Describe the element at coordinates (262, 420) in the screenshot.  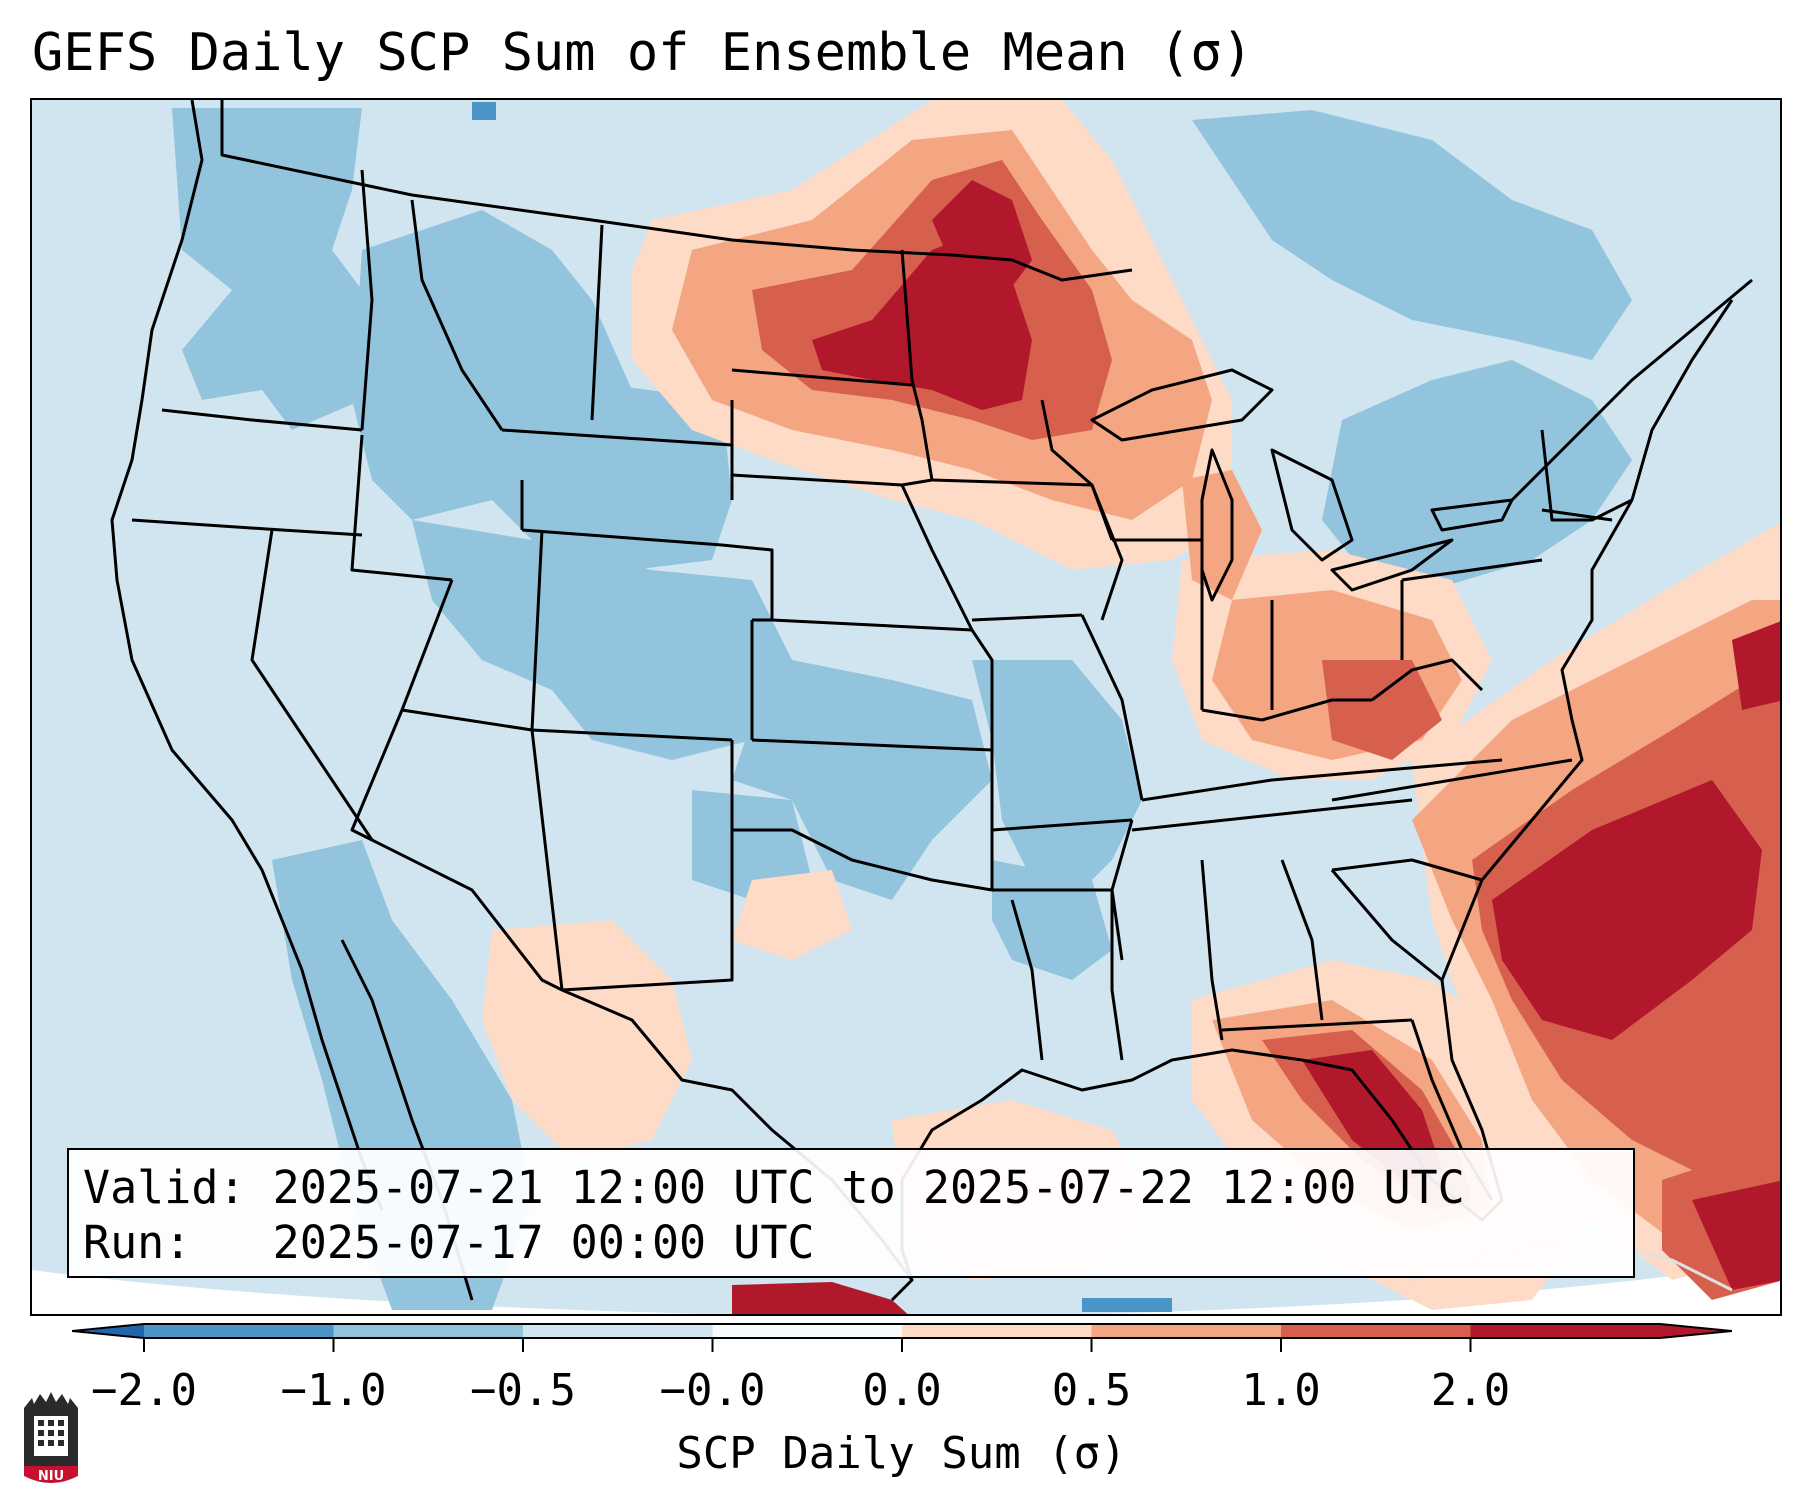
I see `border-wa-or` at that location.